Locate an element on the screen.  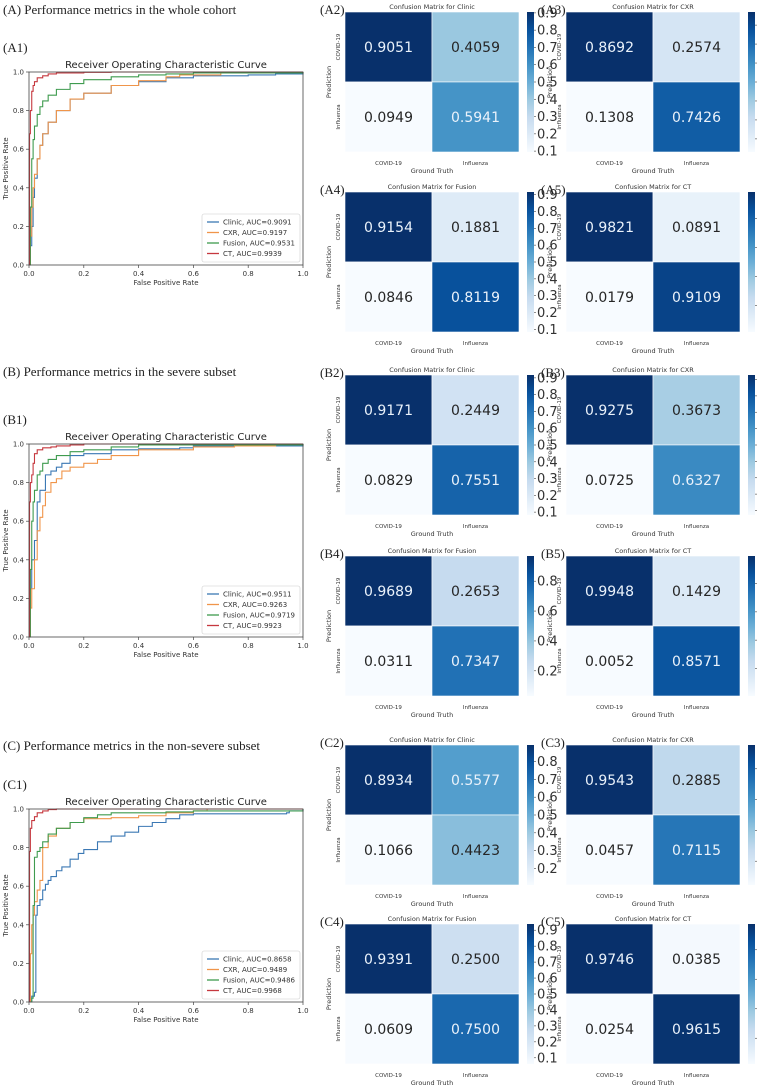
panel-label: (A2) is located at coordinates (332, 9).